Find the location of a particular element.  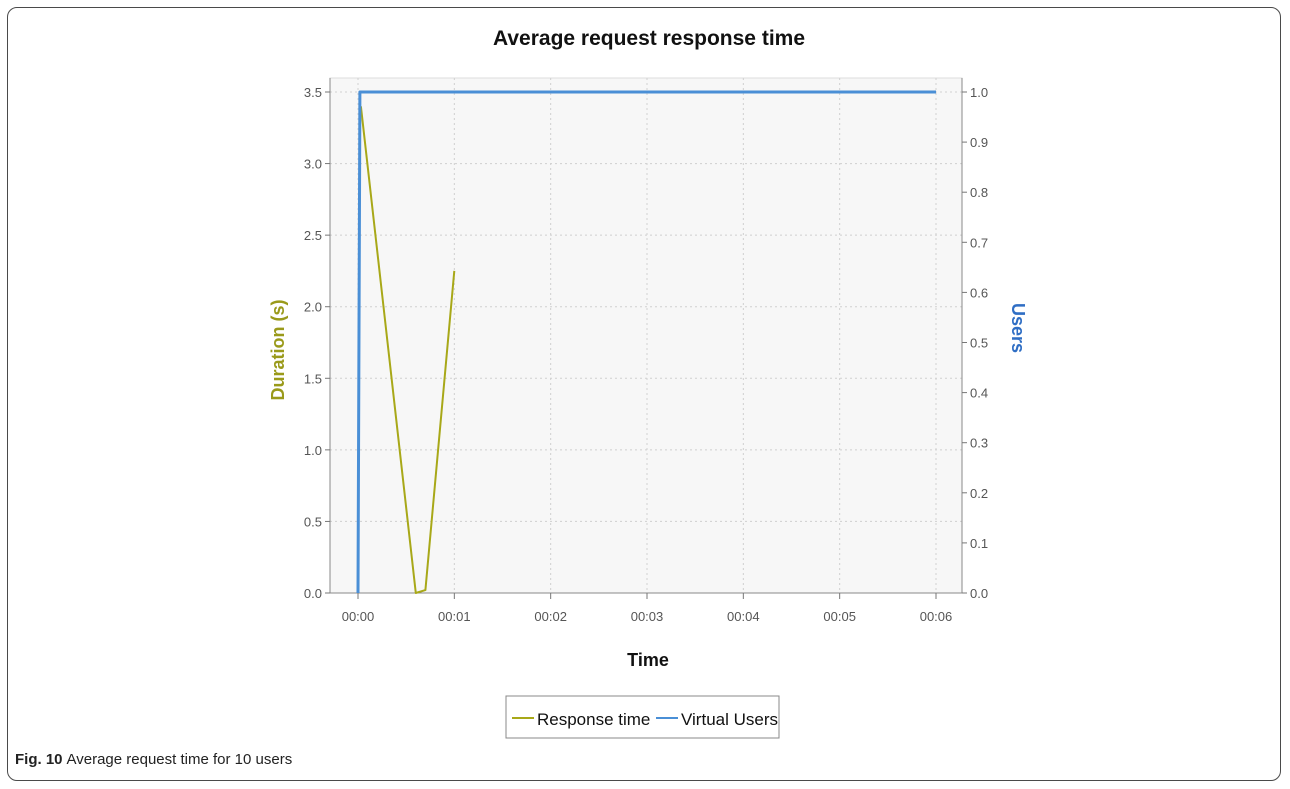

x-tick-label: 00:03 is located at coordinates (647, 616).